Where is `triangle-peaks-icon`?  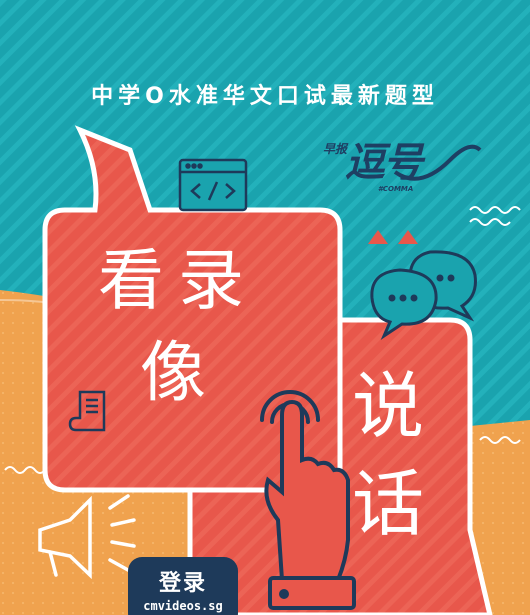 triangle-peaks-icon is located at coordinates (393, 237).